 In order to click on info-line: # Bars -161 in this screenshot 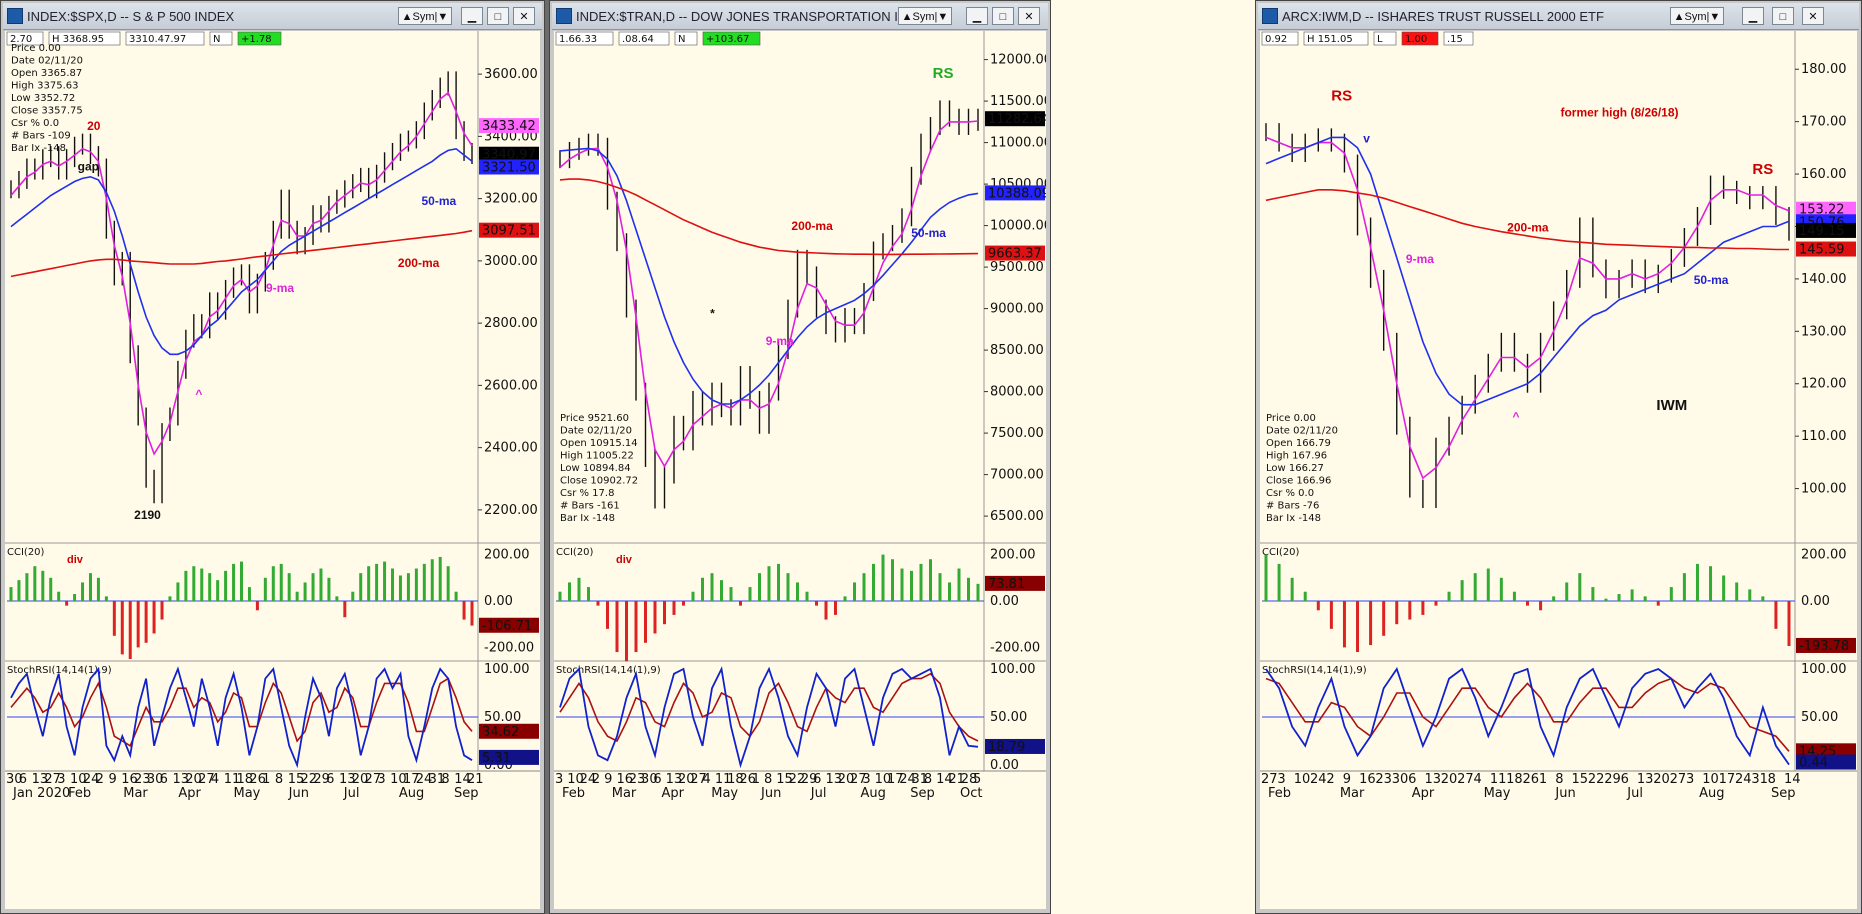, I will do `click(590, 506)`.